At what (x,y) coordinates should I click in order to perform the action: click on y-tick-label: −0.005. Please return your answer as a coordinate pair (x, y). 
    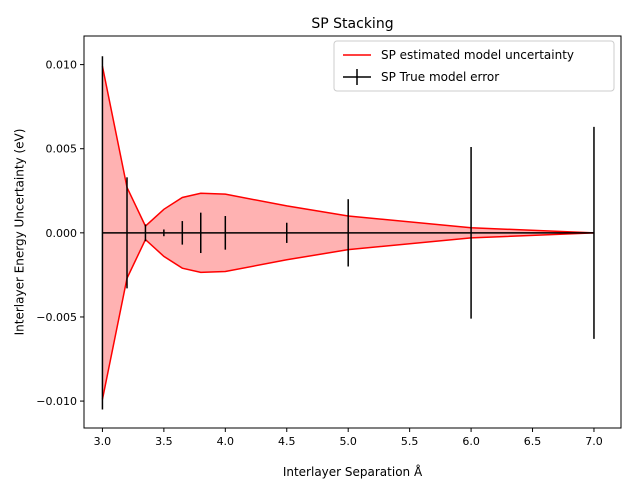
    Looking at the image, I should click on (56, 317).